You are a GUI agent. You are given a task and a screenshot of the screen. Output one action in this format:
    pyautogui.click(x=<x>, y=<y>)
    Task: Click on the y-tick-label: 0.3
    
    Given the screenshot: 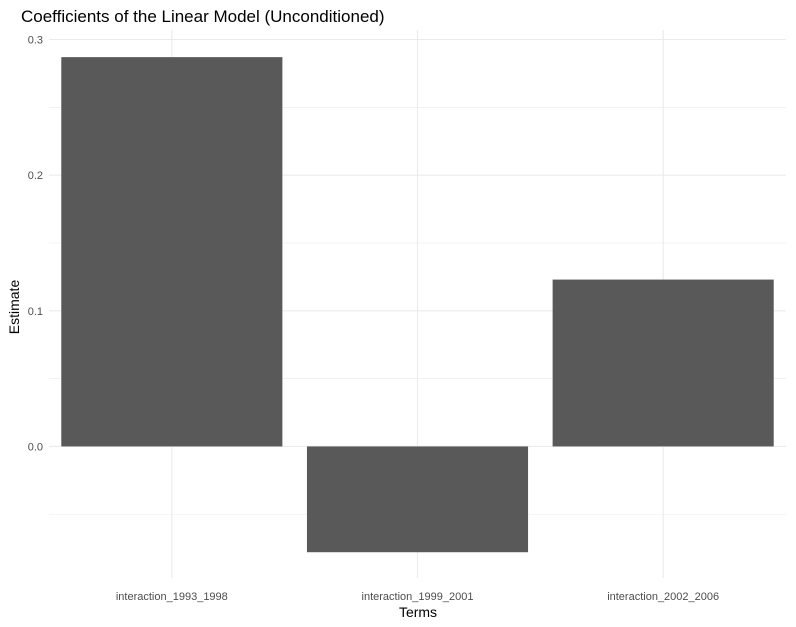 What is the action you would take?
    pyautogui.click(x=35, y=40)
    